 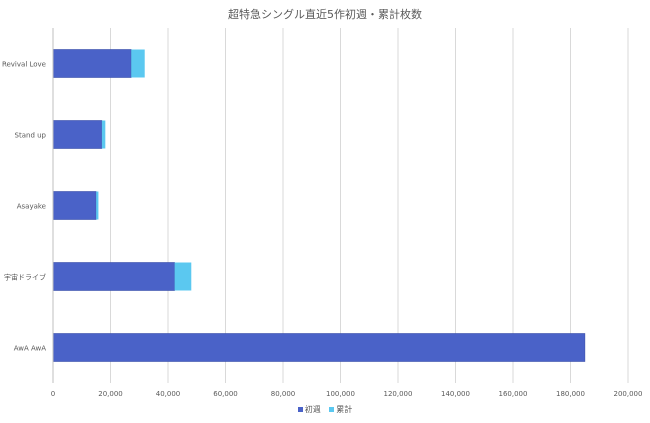 What do you see at coordinates (340, 394) in the screenshot?
I see `x-tick-label: 100,000` at bounding box center [340, 394].